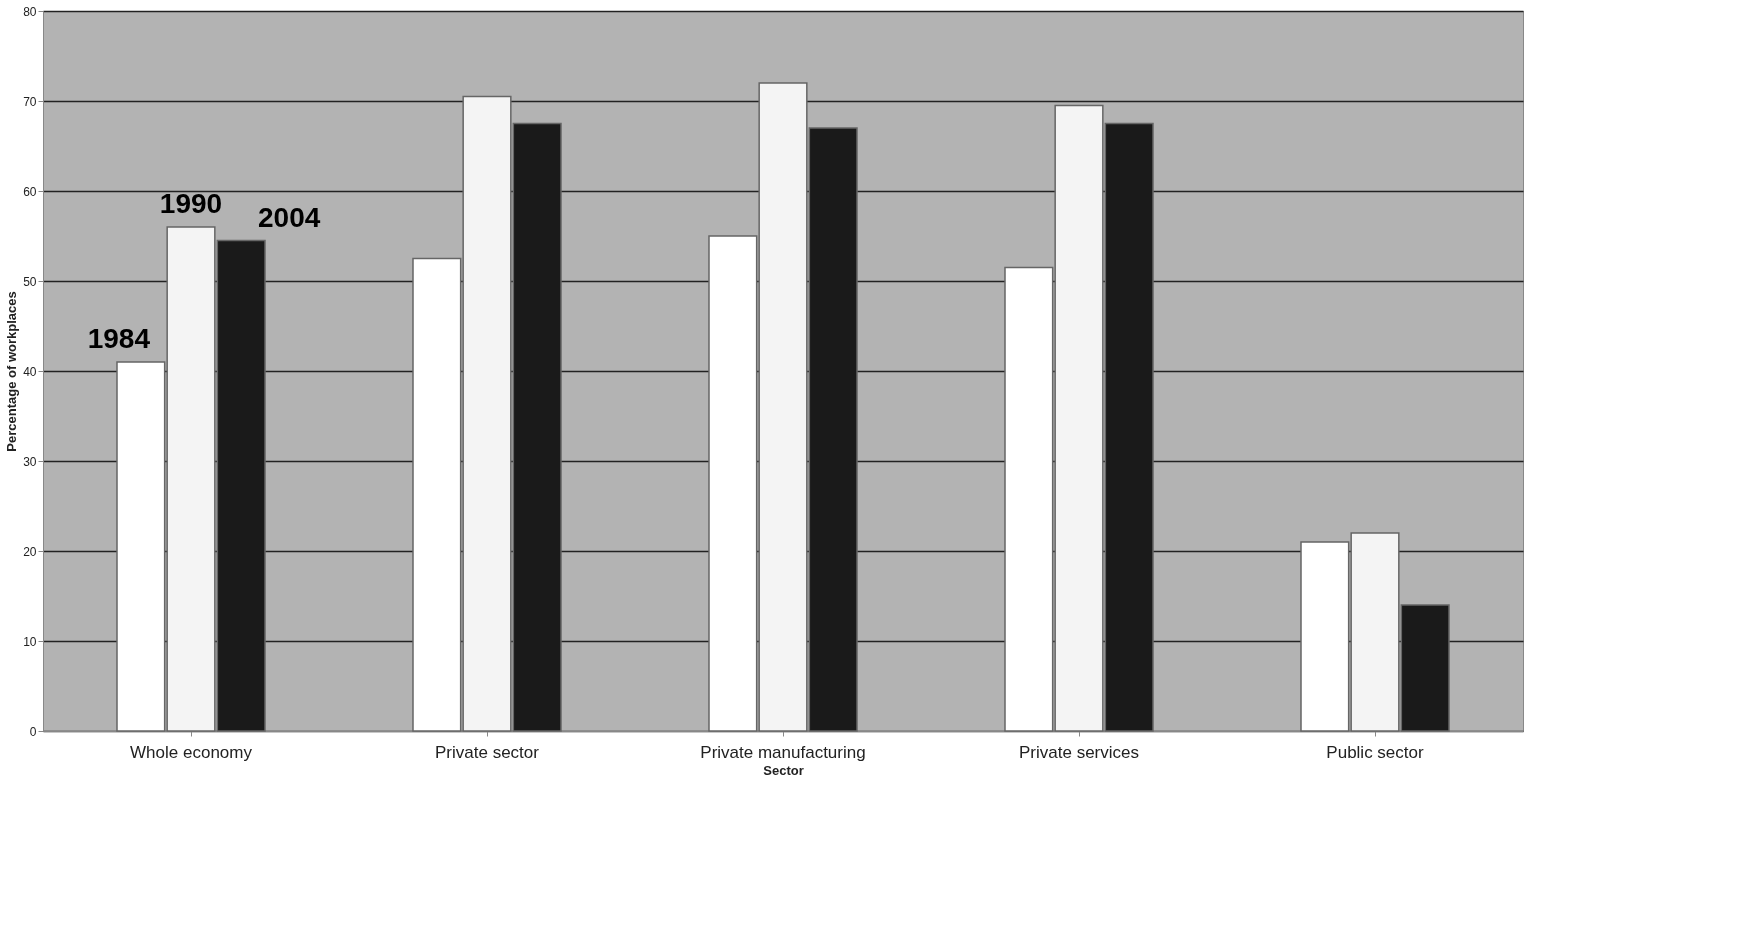 This screenshot has width=1758, height=925. I want to click on y-tick-label: 40, so click(30, 371).